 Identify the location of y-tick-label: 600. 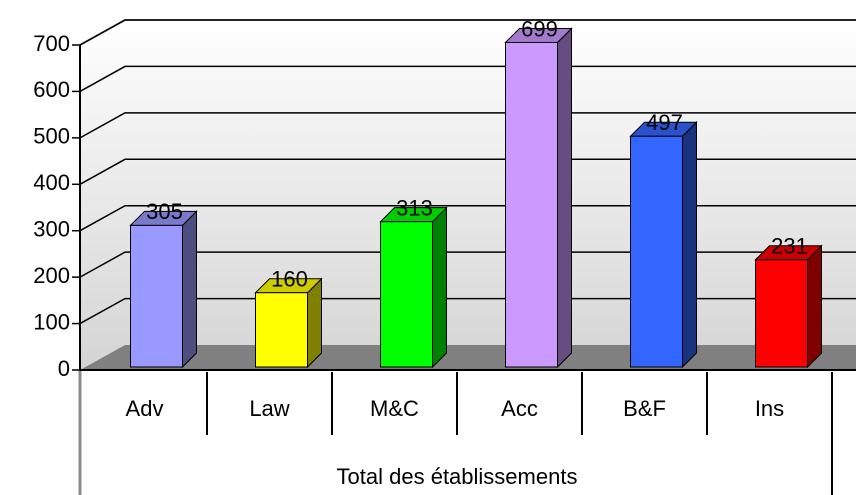
(51, 89).